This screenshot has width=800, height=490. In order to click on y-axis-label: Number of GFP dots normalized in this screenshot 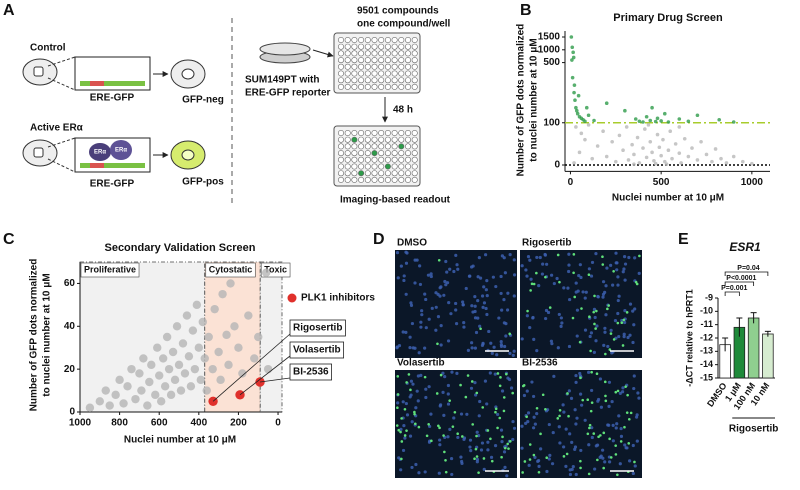, I will do `click(34, 335)`.